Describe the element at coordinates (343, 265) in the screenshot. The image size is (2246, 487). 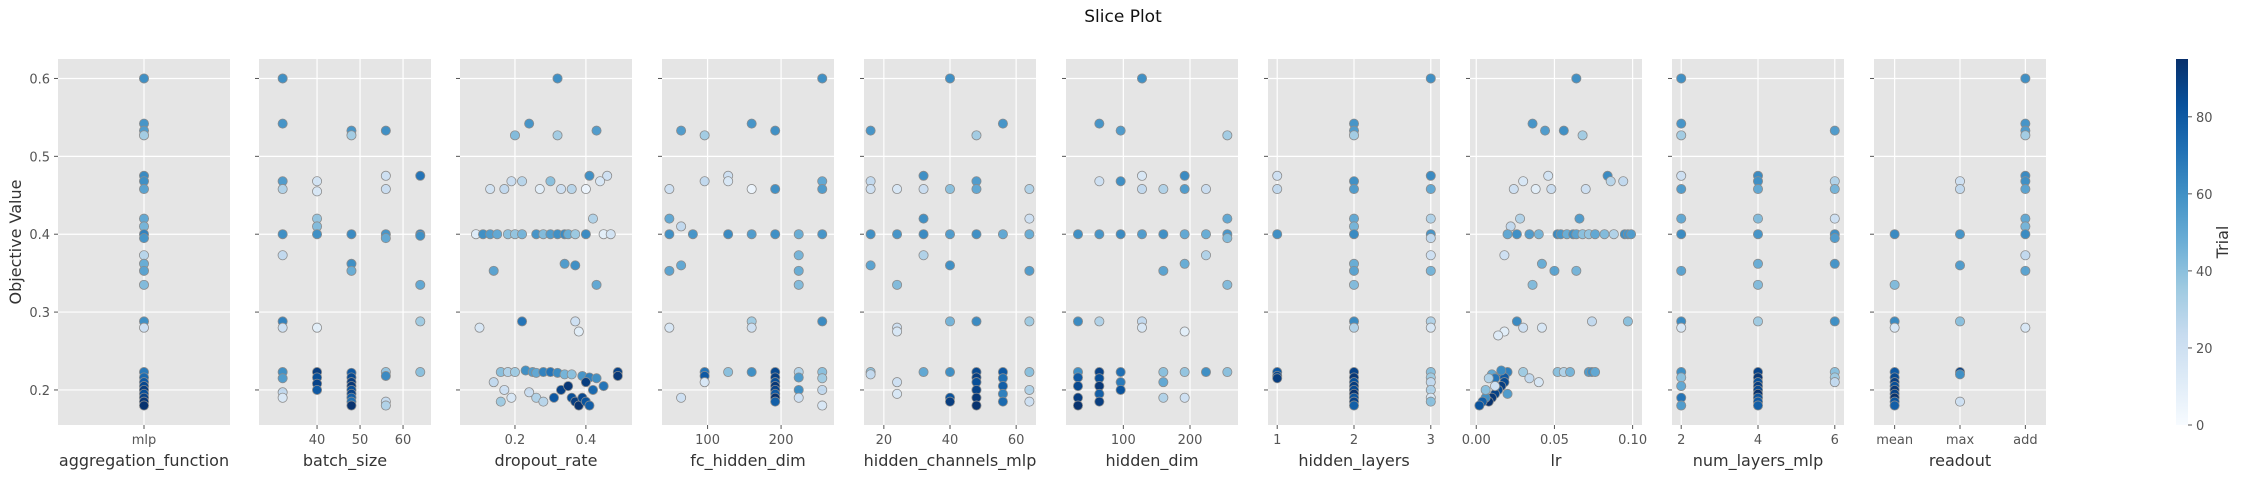
I see `panel-batch-size: 40 50 60 batch_size` at that location.